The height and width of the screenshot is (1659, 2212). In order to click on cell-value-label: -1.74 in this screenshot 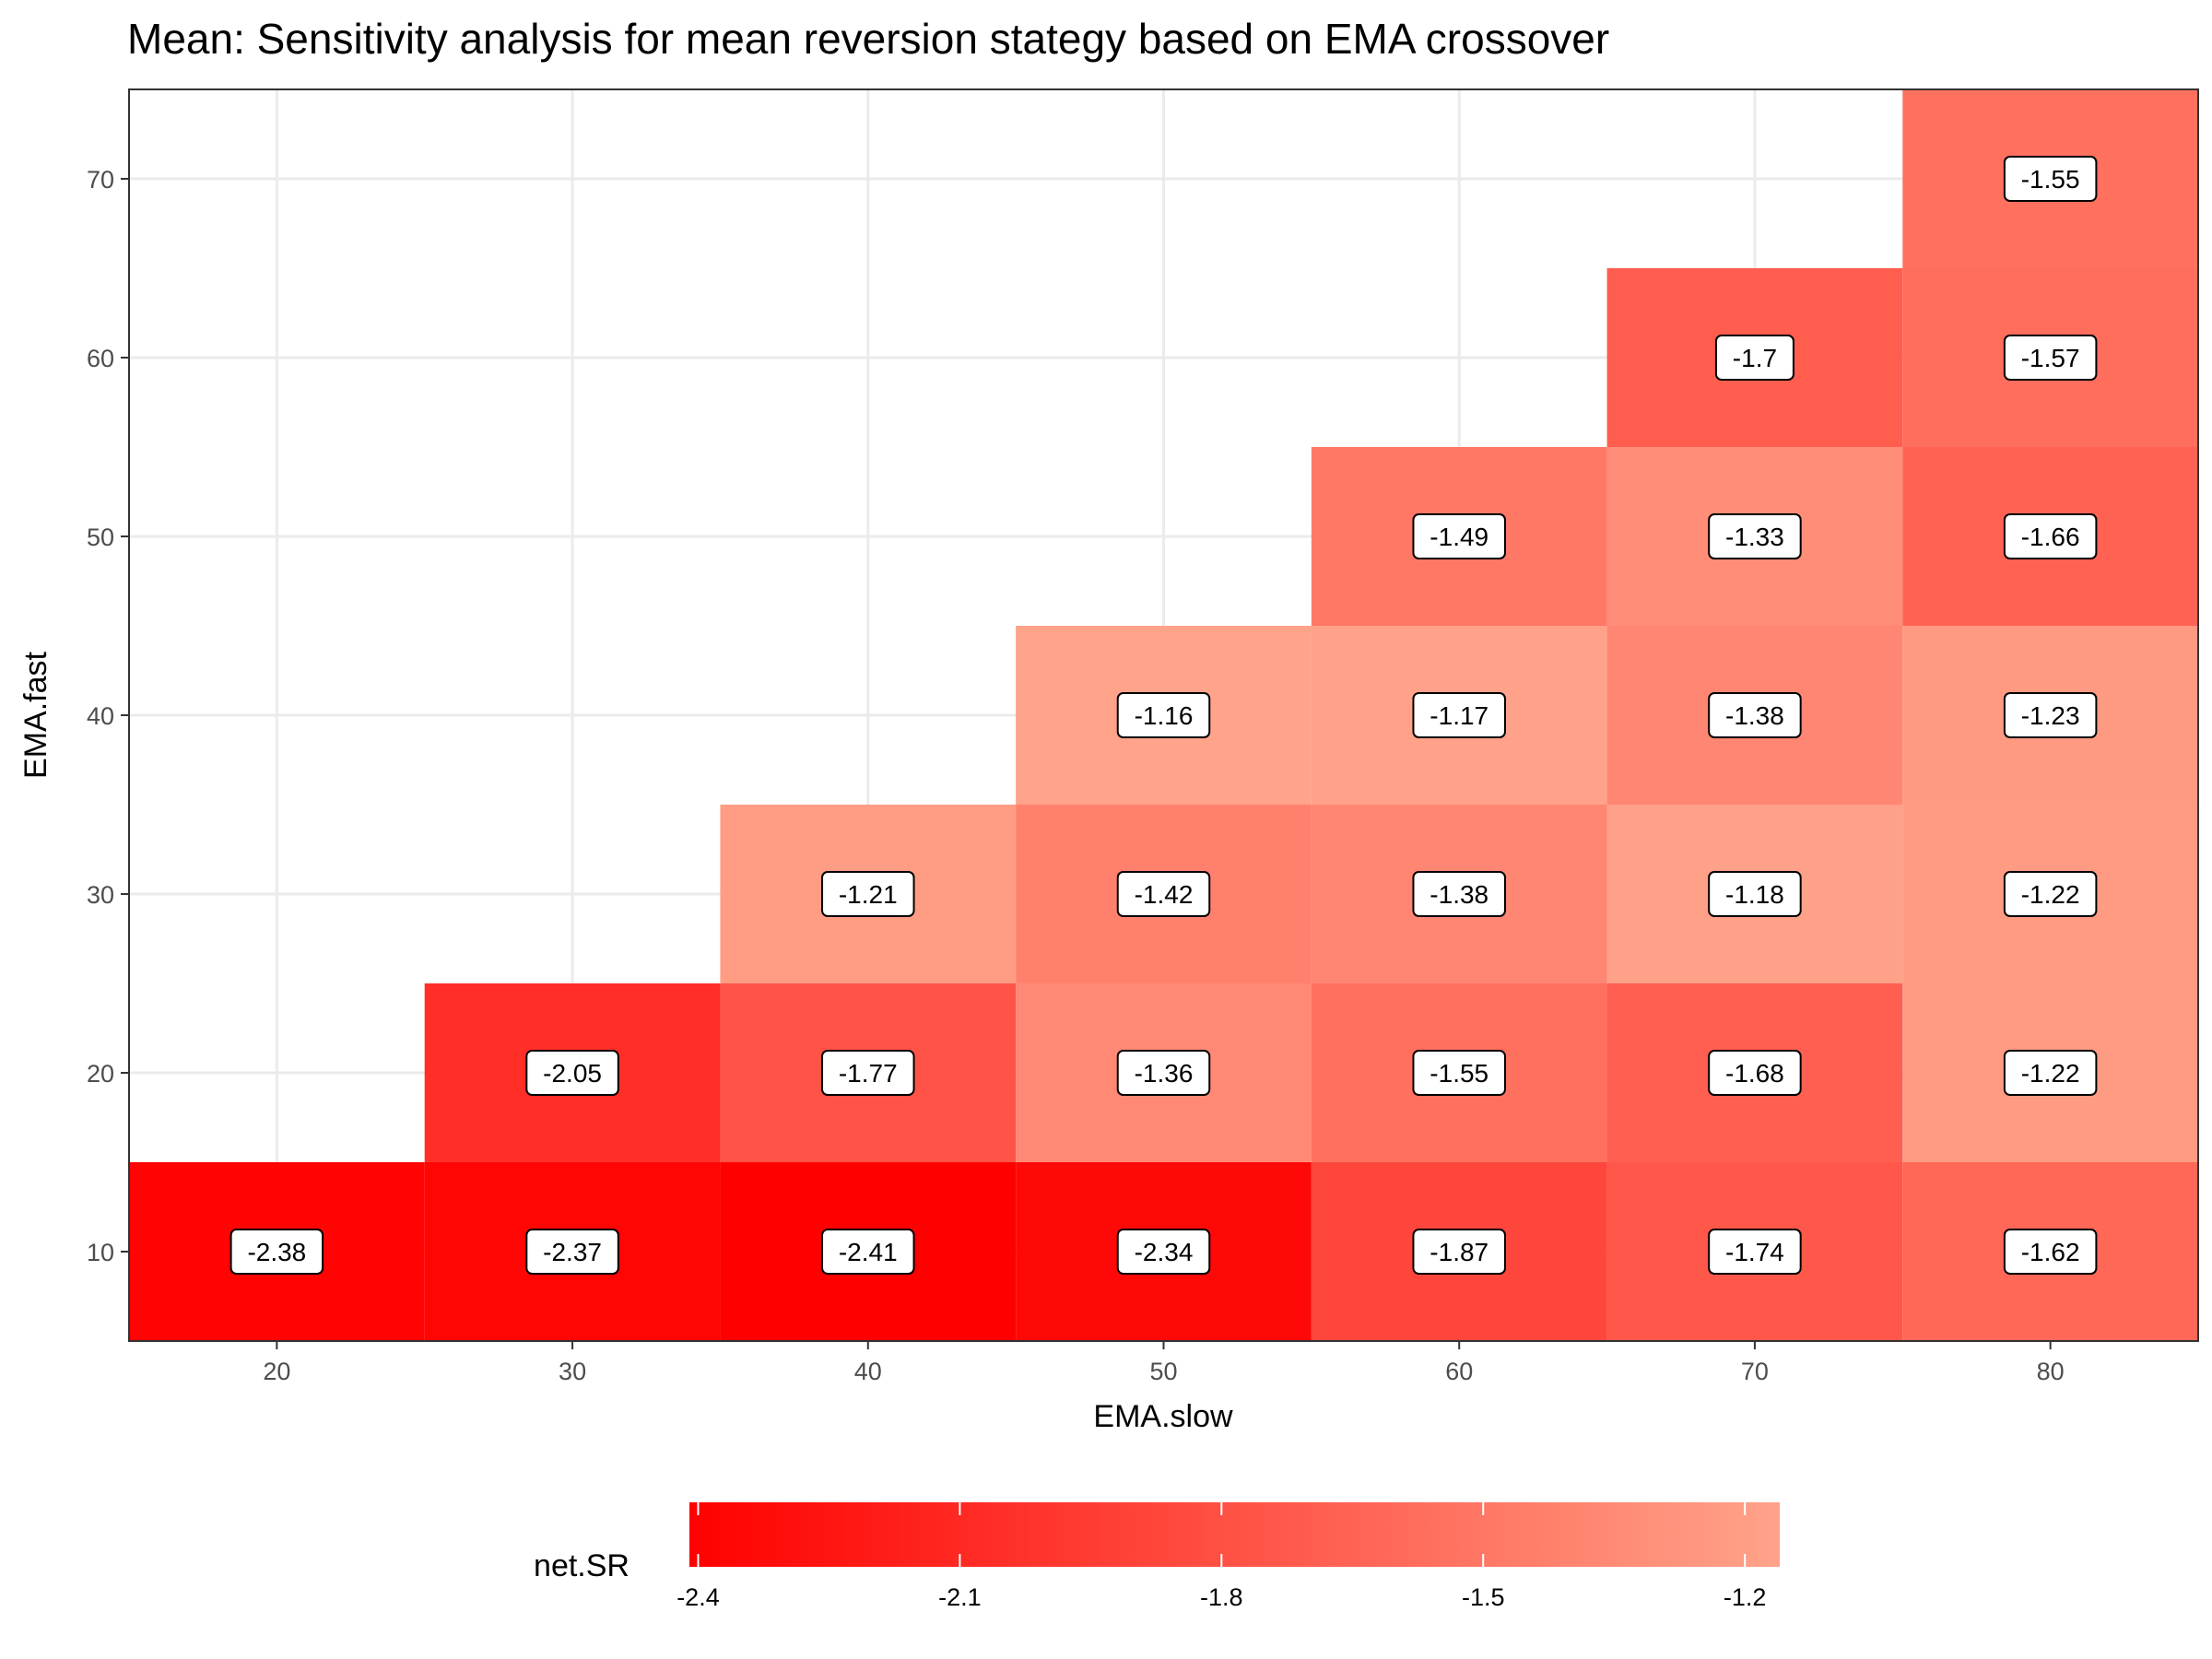, I will do `click(1754, 1252)`.